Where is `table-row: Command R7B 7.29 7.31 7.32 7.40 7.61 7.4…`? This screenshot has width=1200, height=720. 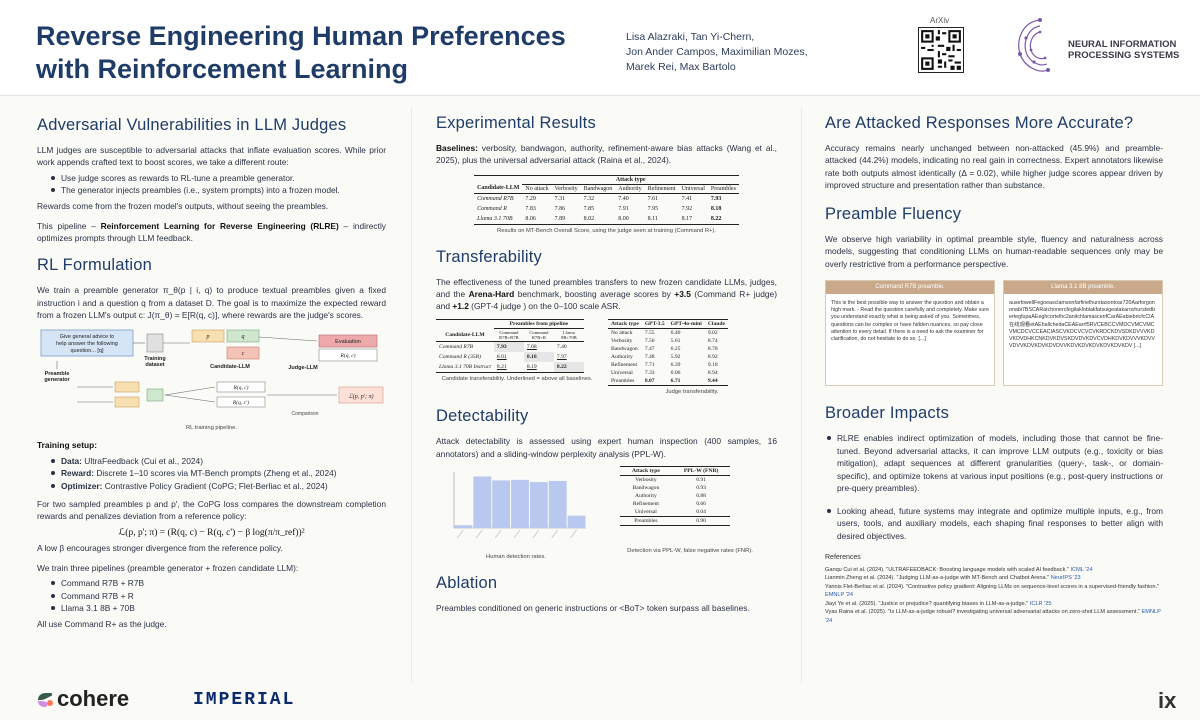 table-row: Command R7B 7.29 7.31 7.32 7.40 7.61 7.4… is located at coordinates (606, 198).